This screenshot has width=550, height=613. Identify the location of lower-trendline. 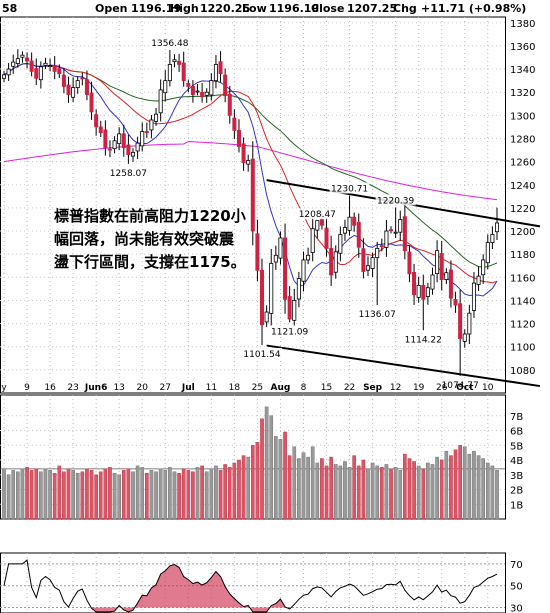
(403, 366).